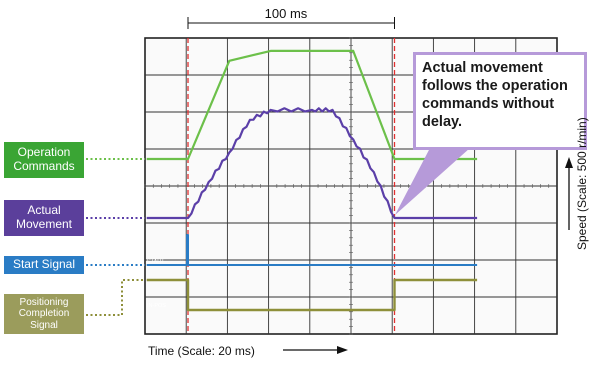  I want to click on time-arrow-head, so click(342, 350).